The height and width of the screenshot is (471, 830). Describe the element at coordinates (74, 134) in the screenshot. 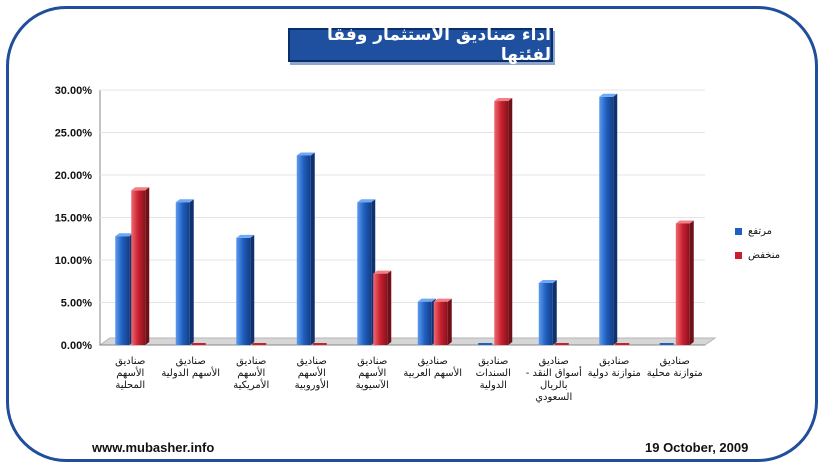

I see `y-tick-label: 25.00%` at that location.